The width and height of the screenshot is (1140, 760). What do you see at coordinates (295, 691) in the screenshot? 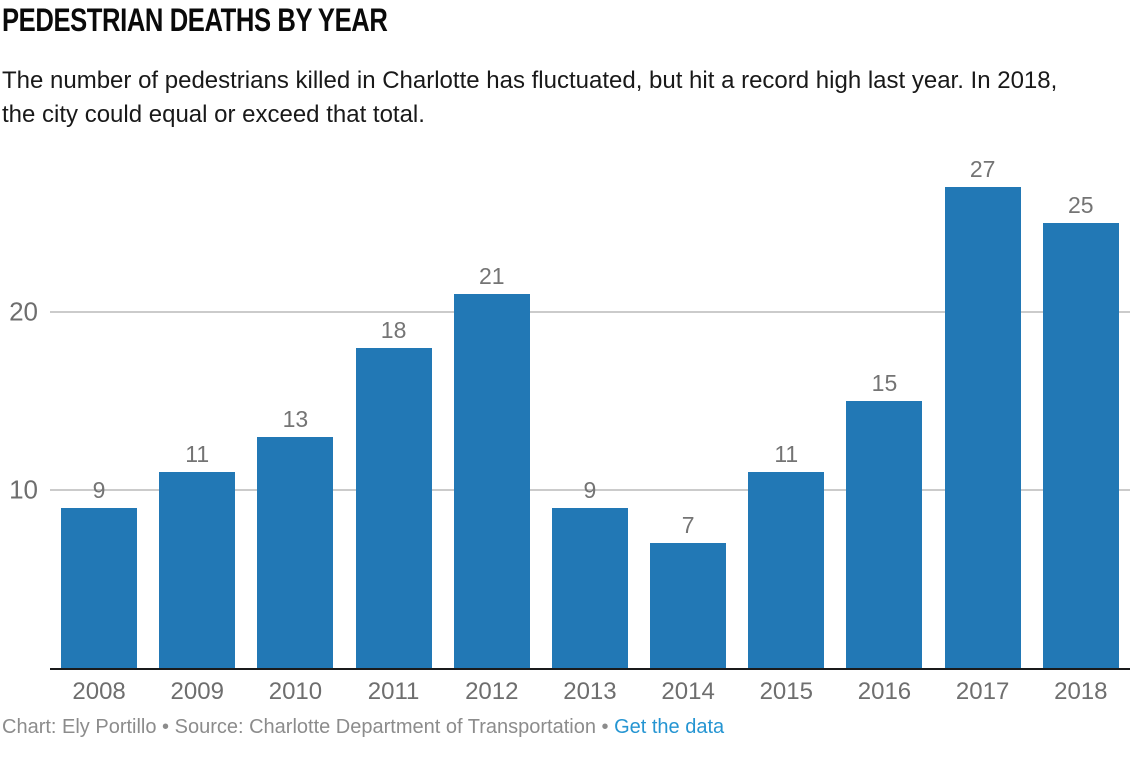
I see `x-axis-label-2010: 2010` at bounding box center [295, 691].